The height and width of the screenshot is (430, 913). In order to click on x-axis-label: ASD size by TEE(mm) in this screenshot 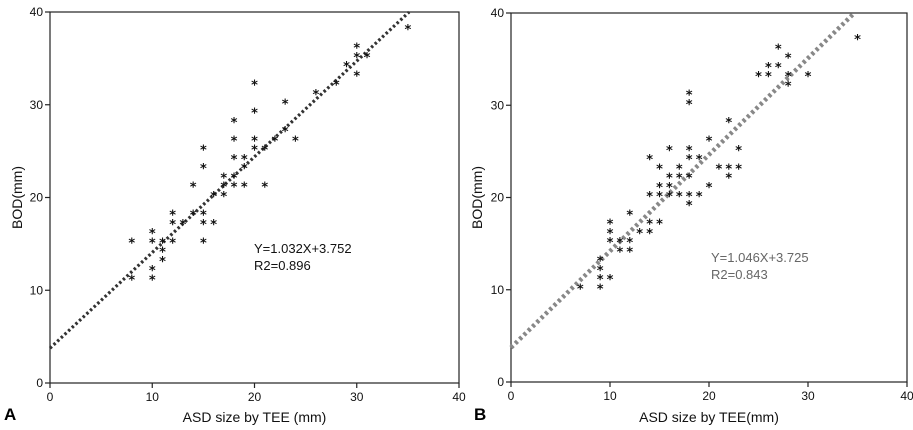, I will do `click(709, 417)`.